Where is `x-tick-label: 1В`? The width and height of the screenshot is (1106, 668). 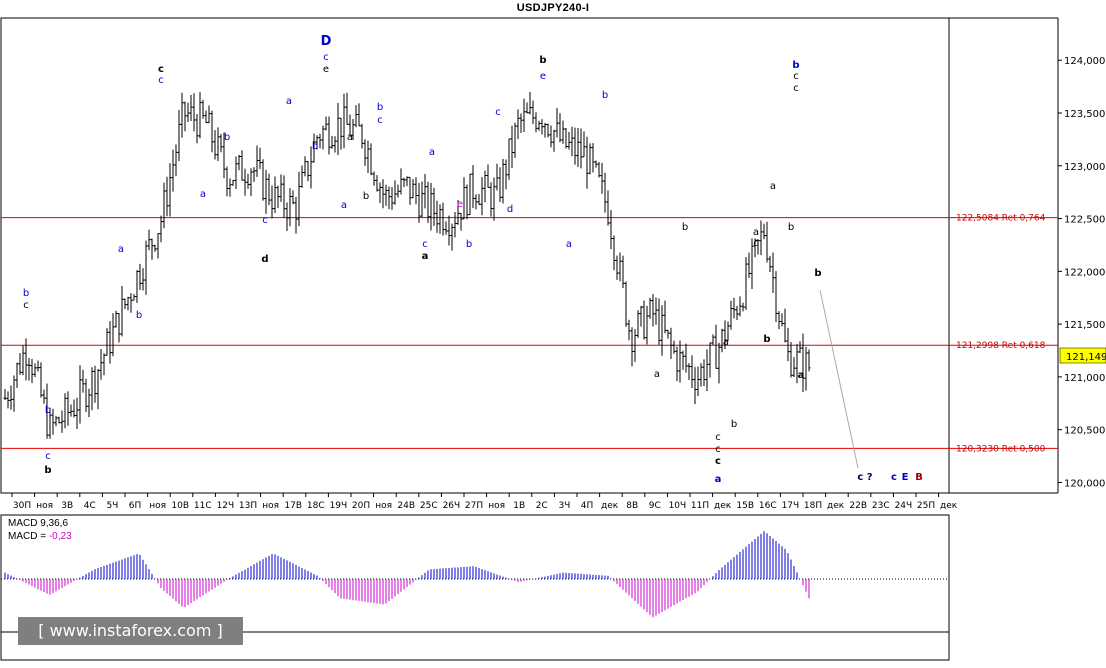 x-tick-label: 1В is located at coordinates (519, 506).